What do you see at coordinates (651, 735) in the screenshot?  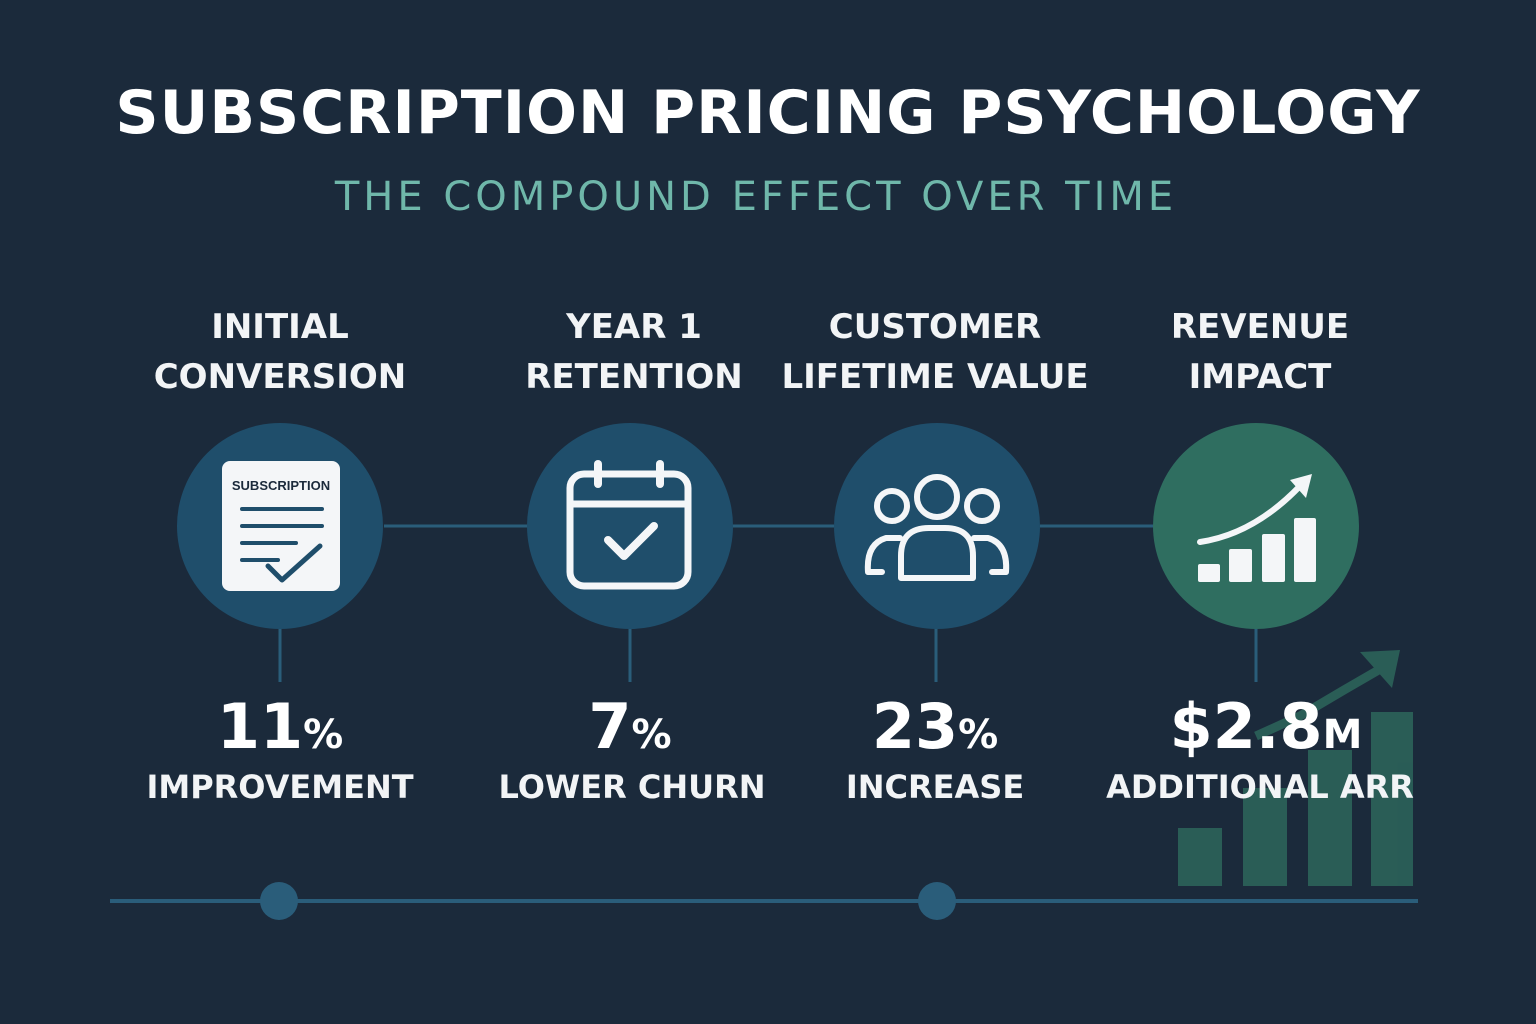 I see `stage-2-value-unit: %` at bounding box center [651, 735].